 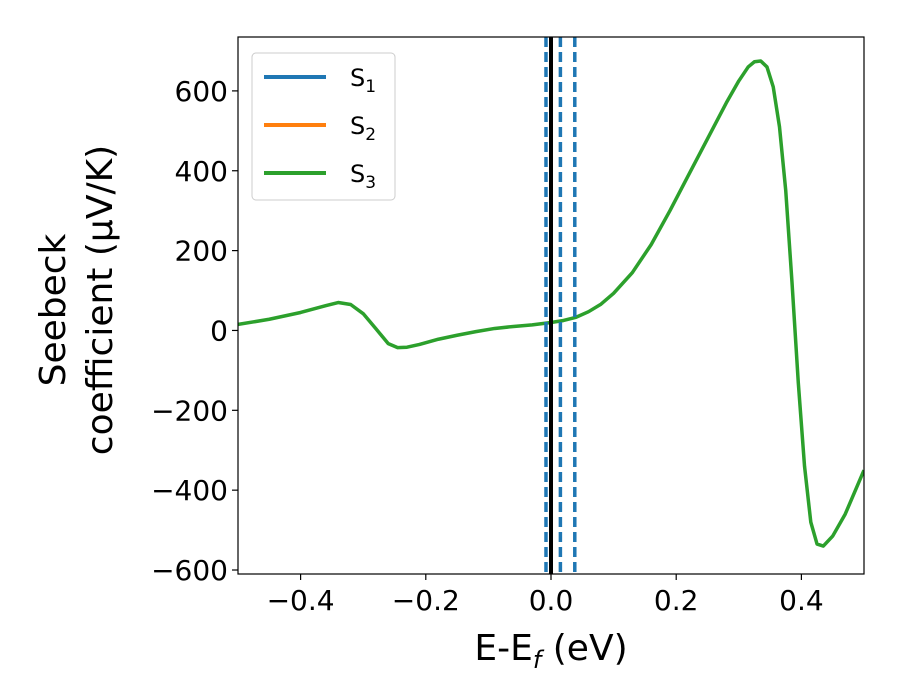 I want to click on y-tick-label: 600, so click(x=201, y=91).